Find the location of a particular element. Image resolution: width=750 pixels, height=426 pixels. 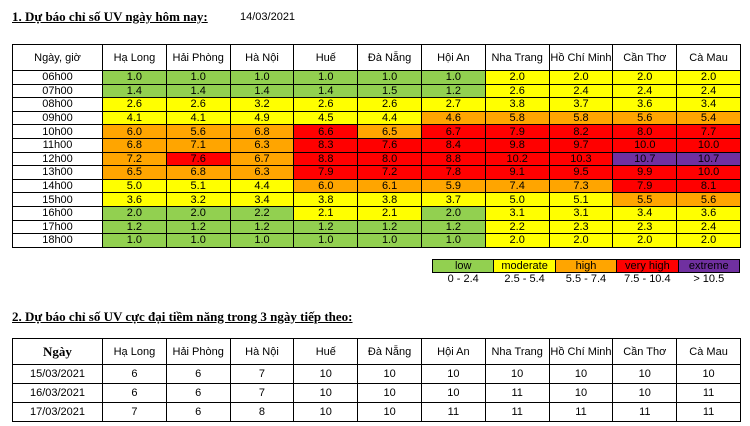

row-label: 07h00 is located at coordinates (57, 91).